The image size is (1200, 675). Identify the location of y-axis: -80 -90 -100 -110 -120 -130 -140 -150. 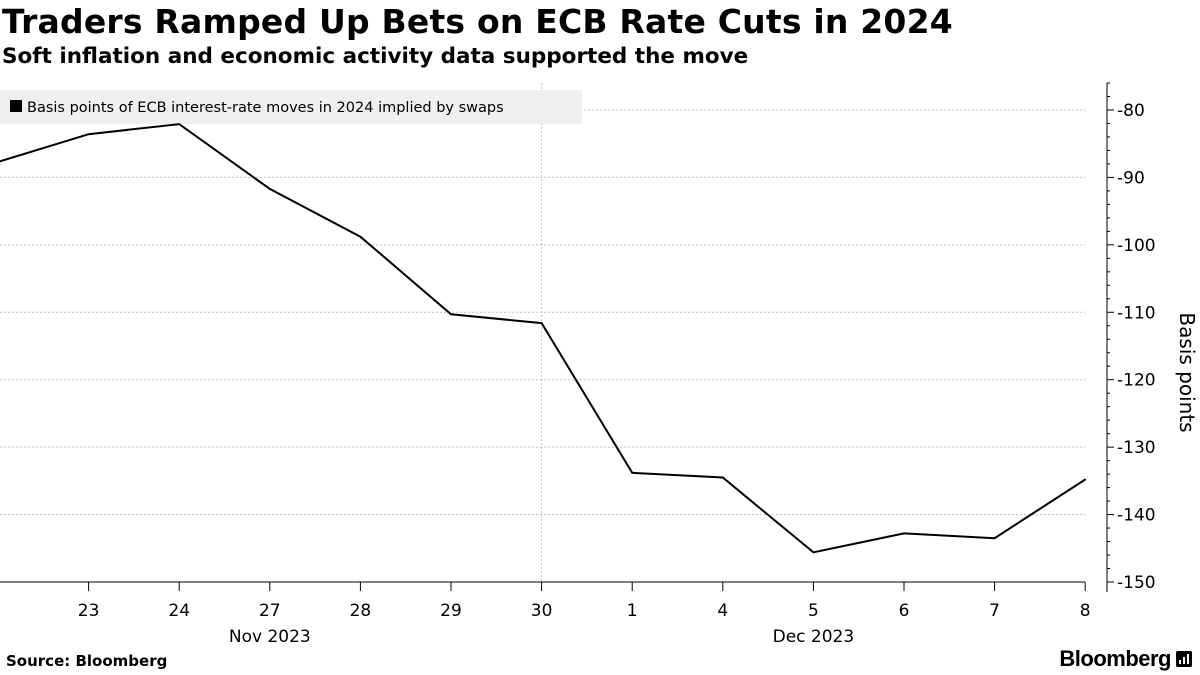
(1131, 337).